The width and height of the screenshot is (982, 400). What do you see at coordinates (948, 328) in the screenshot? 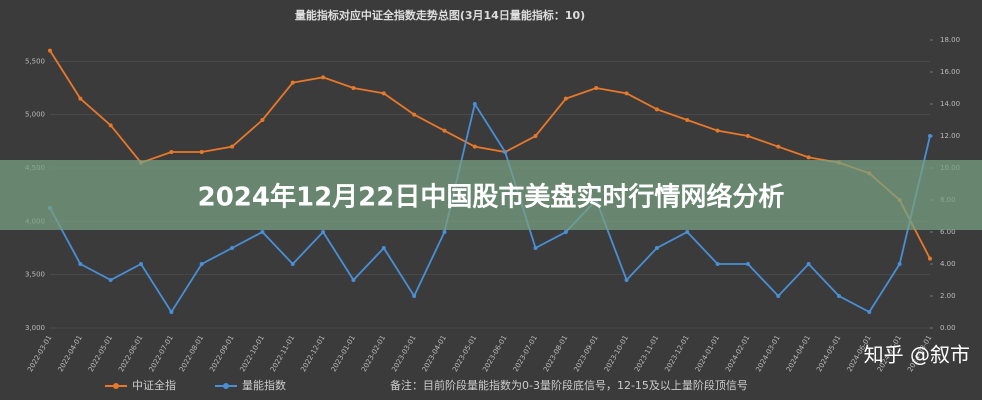
I see `y2-tick-label: 0.00` at bounding box center [948, 328].